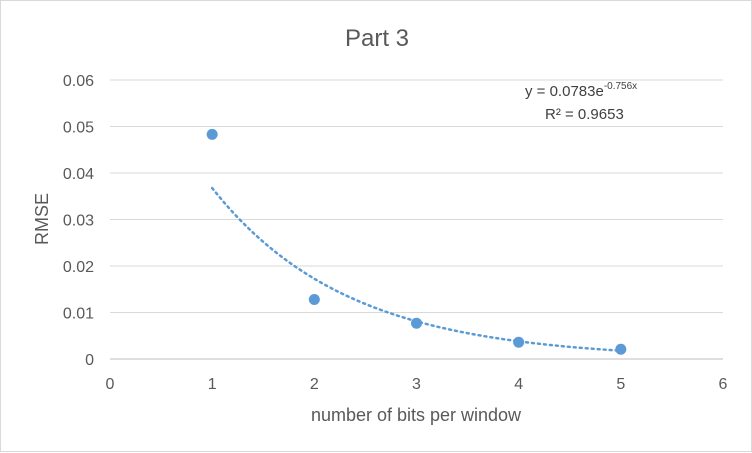 This screenshot has height=453, width=752. I want to click on y-tick-labels: 0 0.01 0.02 0.03 0.04 0.05 0.06, so click(78, 221).